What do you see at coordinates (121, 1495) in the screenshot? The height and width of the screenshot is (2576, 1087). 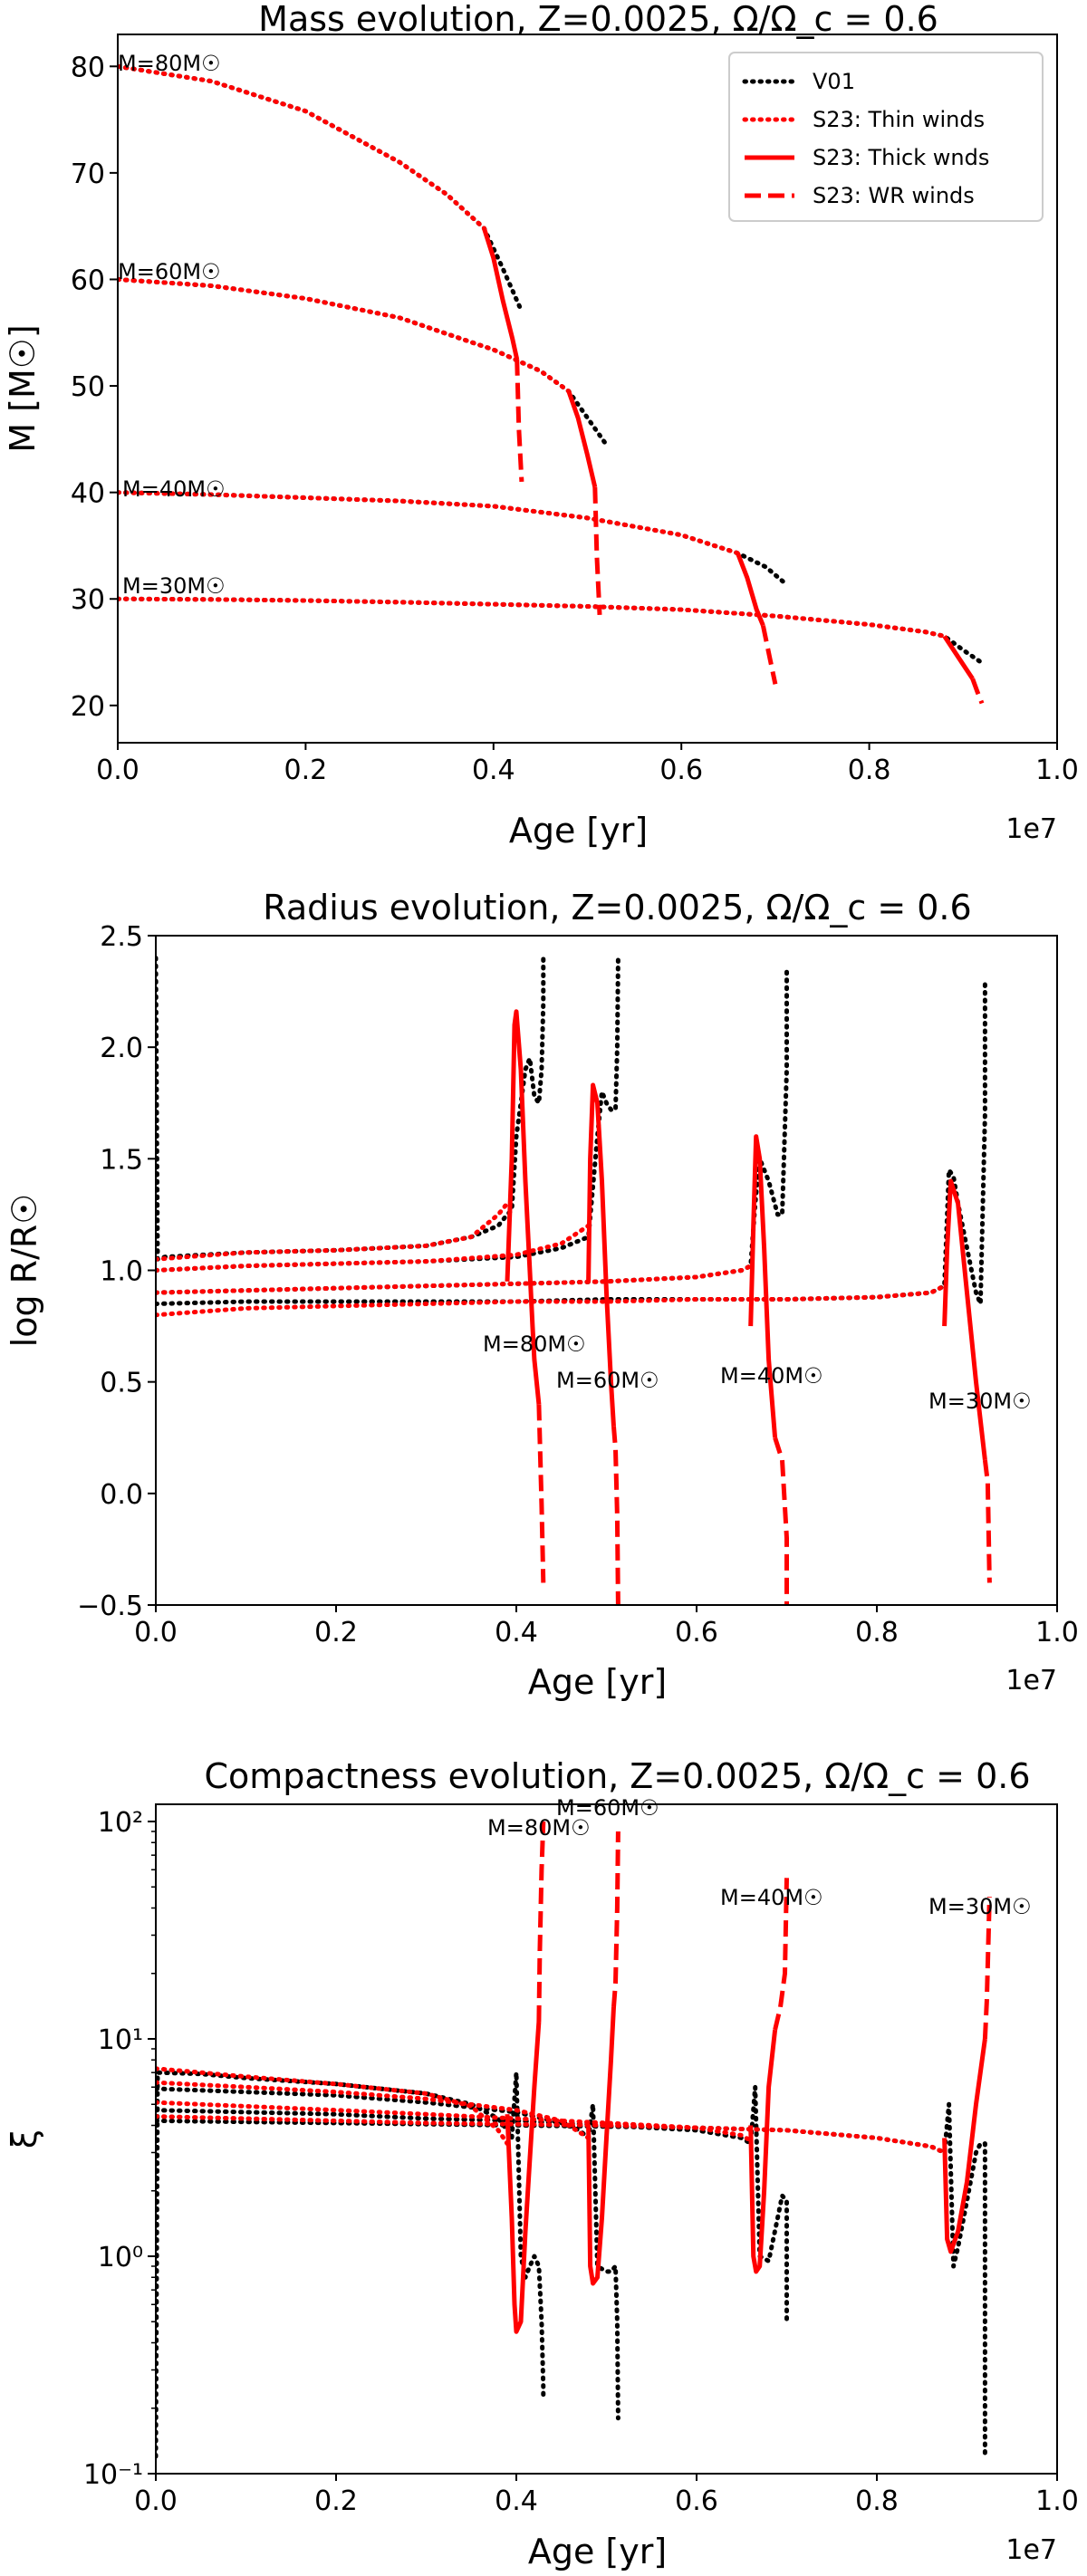 I see `y-tick-label: 0.0` at bounding box center [121, 1495].